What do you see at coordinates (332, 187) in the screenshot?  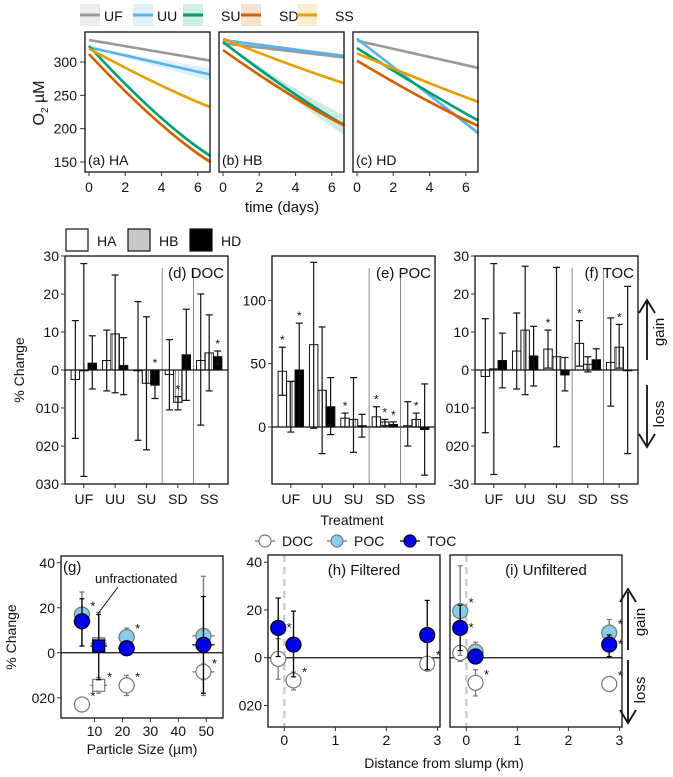 I see `x-tick-label: 6` at bounding box center [332, 187].